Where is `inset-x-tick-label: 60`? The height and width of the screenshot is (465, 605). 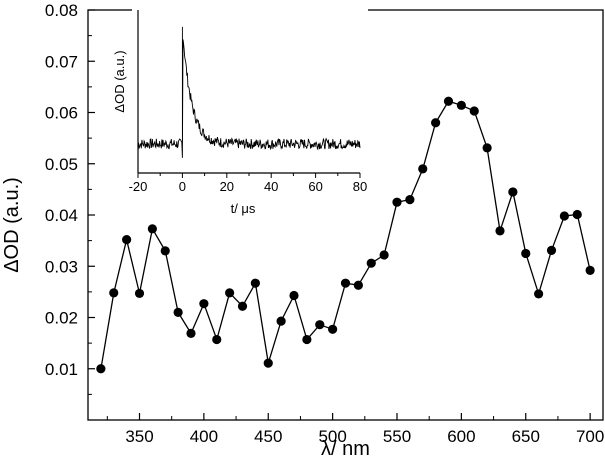 inset-x-tick-label: 60 is located at coordinates (315, 186).